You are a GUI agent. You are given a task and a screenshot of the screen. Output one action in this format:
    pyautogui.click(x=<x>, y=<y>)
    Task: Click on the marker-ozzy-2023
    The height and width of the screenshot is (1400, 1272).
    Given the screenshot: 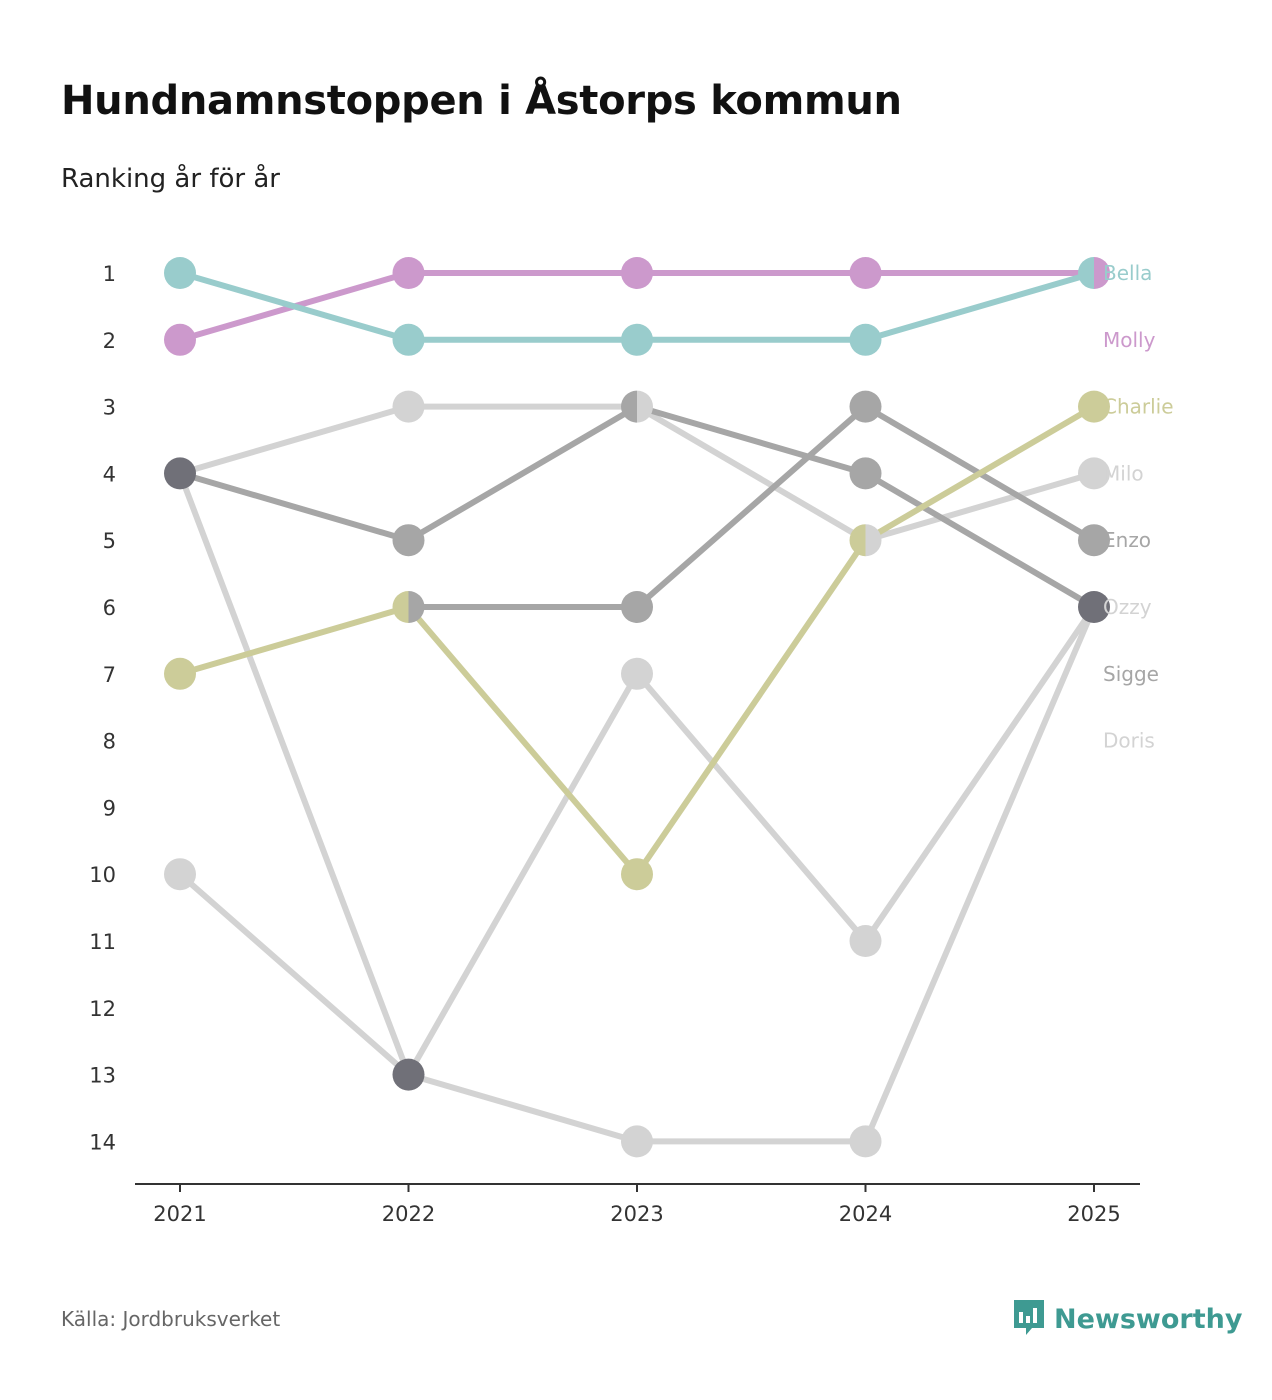 What is the action you would take?
    pyautogui.click(x=637, y=607)
    